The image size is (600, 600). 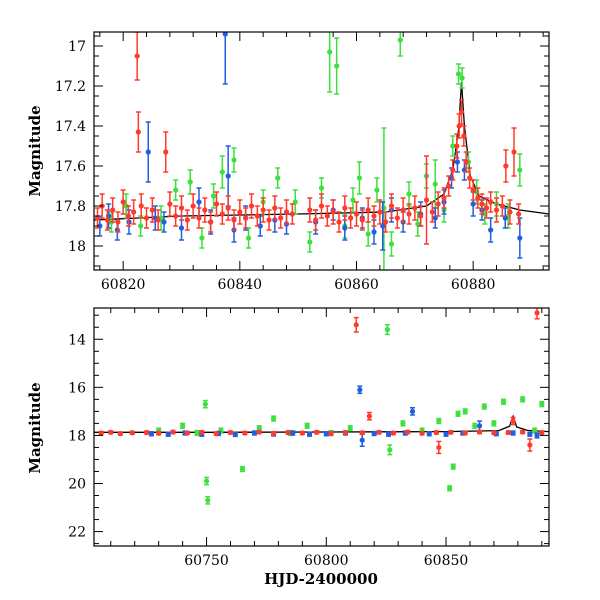 What do you see at coordinates (70, 207) in the screenshot?
I see `top-y-tick-label: 17.8` at bounding box center [70, 207].